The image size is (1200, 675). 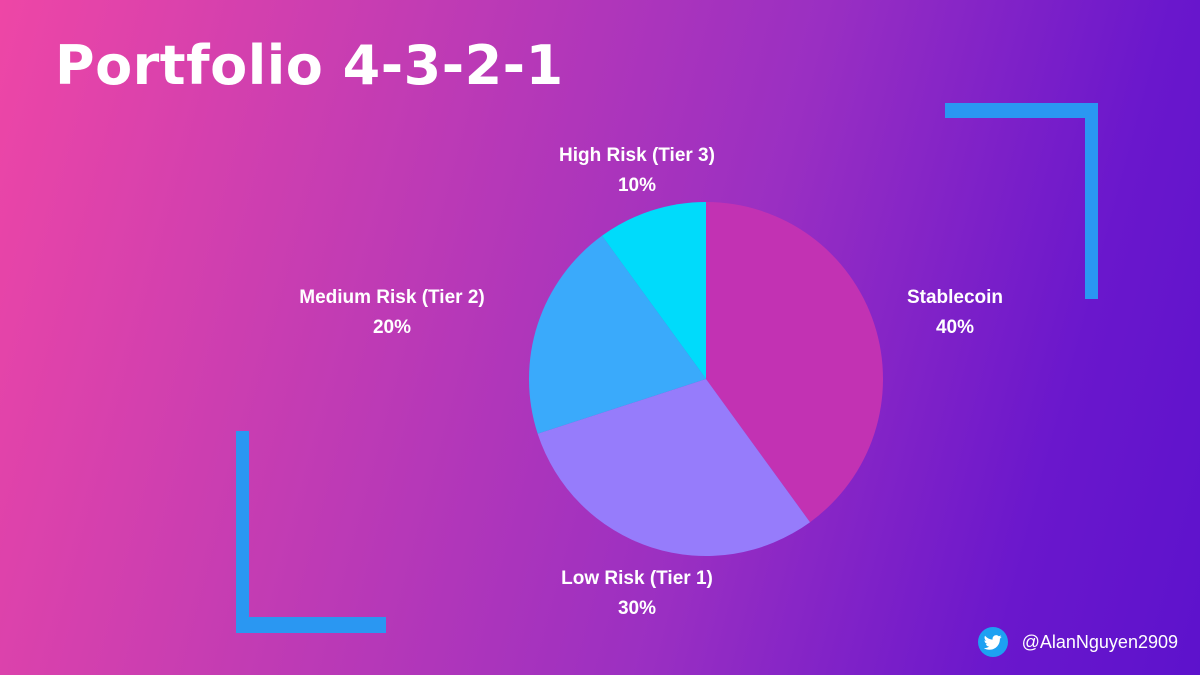 I want to click on twitter-icon, so click(x=992, y=642).